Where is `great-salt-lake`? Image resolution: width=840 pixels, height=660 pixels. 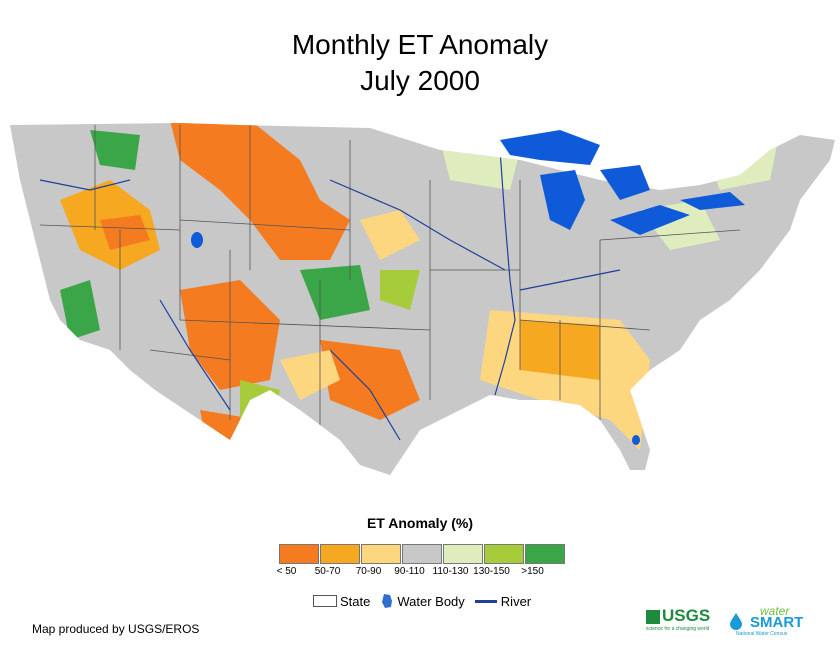
great-salt-lake is located at coordinates (197, 240).